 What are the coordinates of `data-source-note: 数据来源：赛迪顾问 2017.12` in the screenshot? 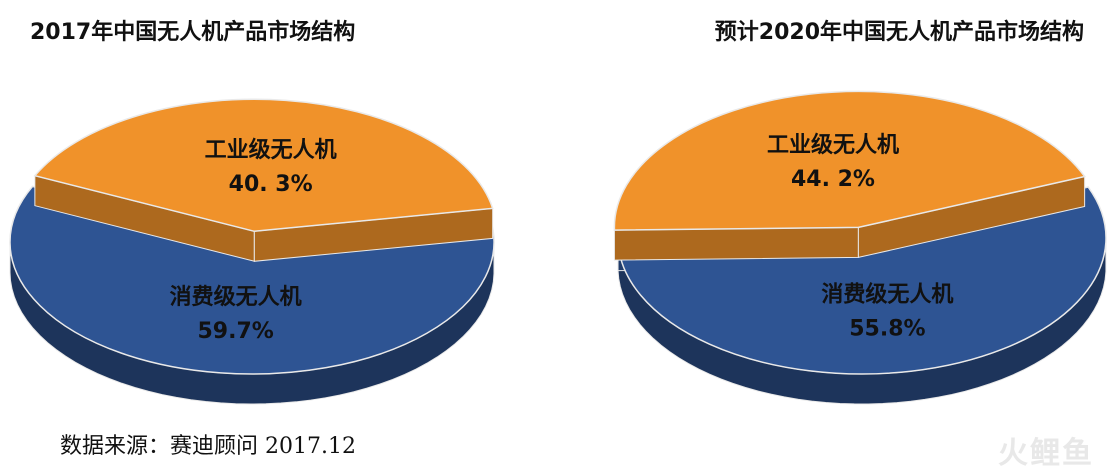 It's located at (208, 446).